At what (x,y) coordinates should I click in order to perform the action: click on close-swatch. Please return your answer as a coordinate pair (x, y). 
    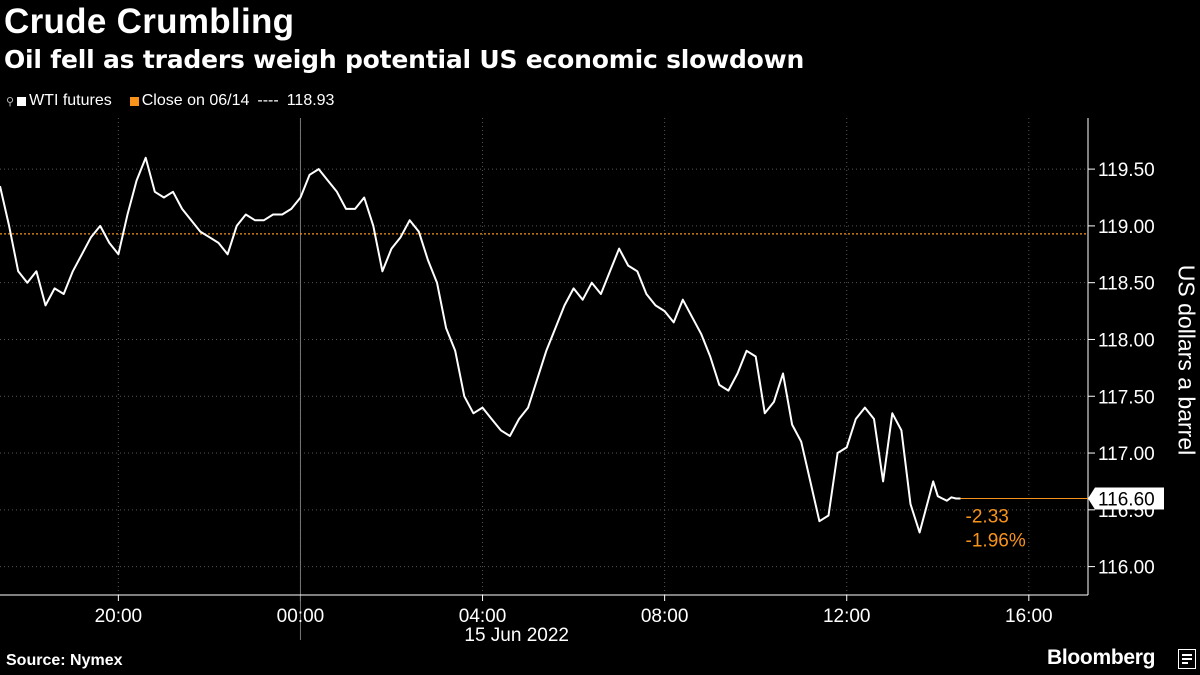
    Looking at the image, I should click on (134, 101).